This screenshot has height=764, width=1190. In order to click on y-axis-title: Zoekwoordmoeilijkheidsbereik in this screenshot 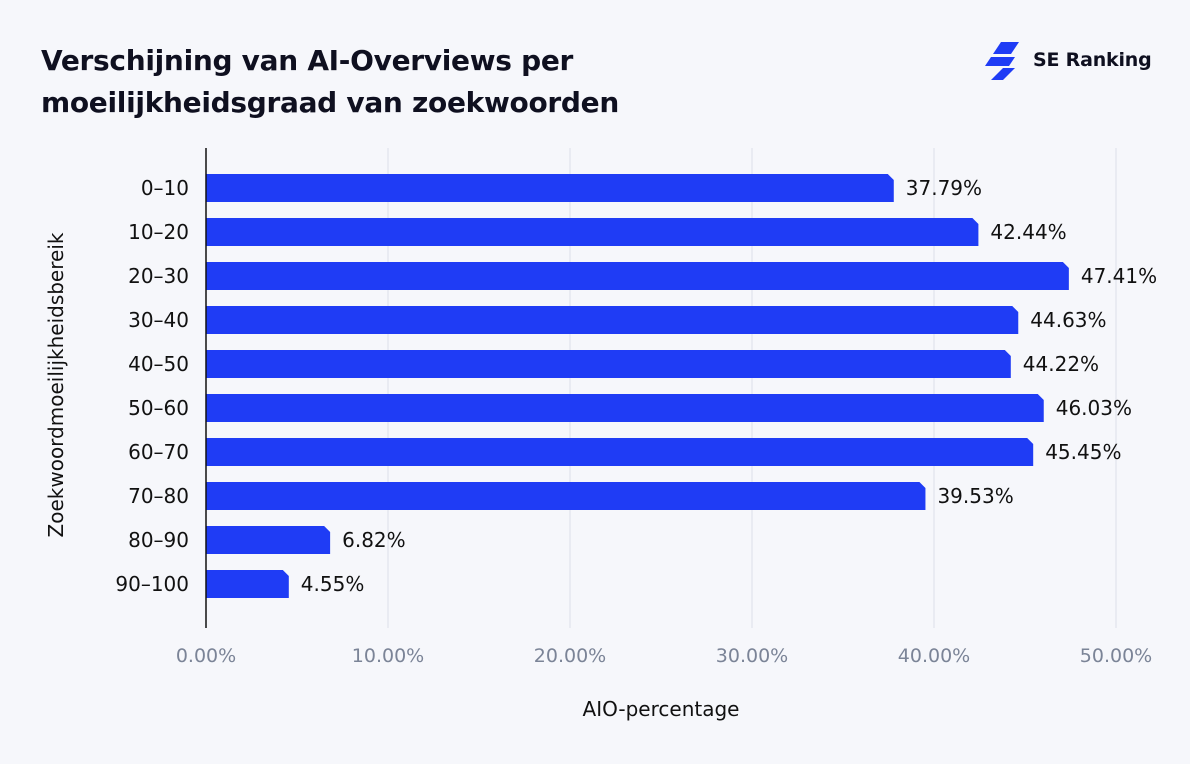, I will do `click(56, 384)`.